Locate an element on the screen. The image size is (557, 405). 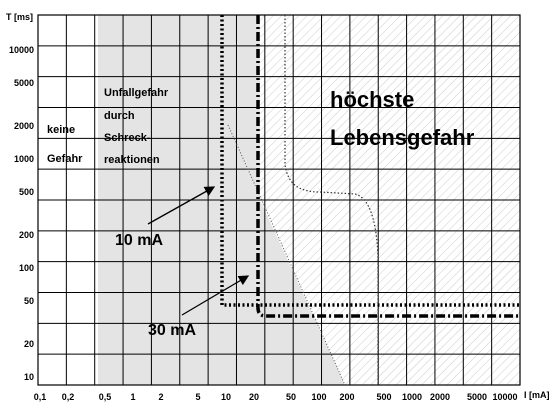
x-tick-label: 2000 is located at coordinates (440, 397).